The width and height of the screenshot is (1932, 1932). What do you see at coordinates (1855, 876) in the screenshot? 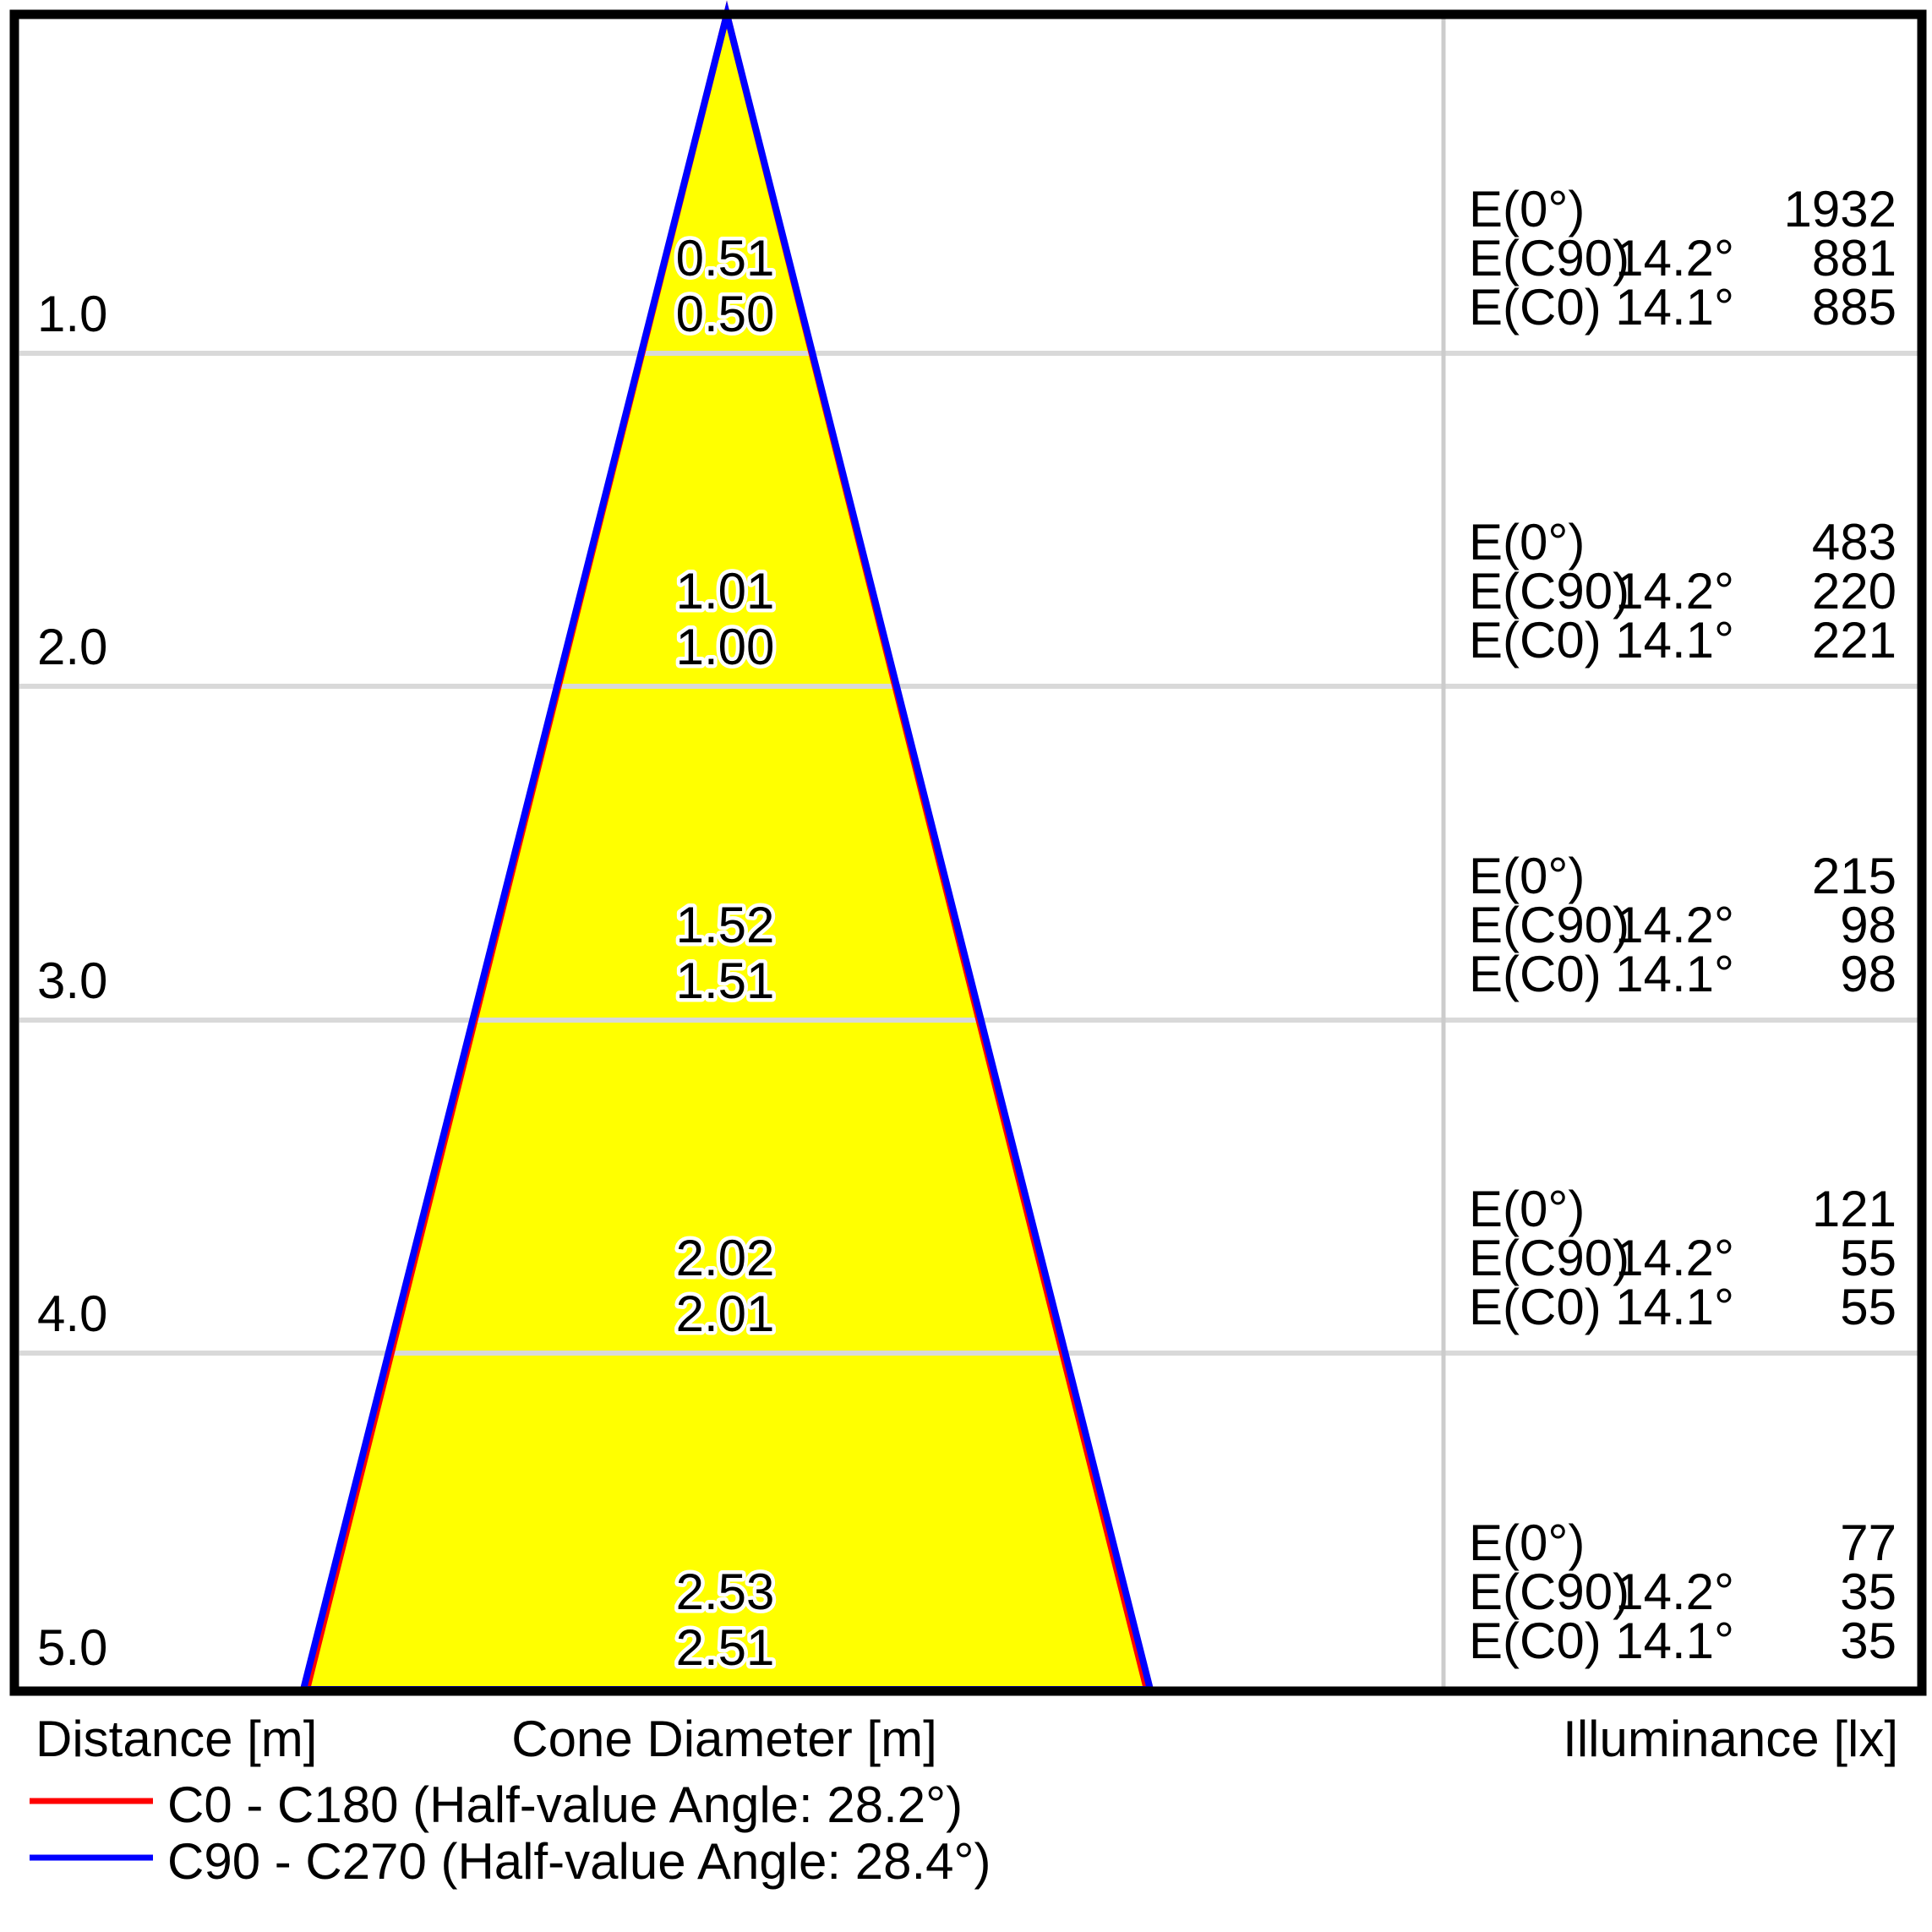
I see `e0-value: 215` at bounding box center [1855, 876].